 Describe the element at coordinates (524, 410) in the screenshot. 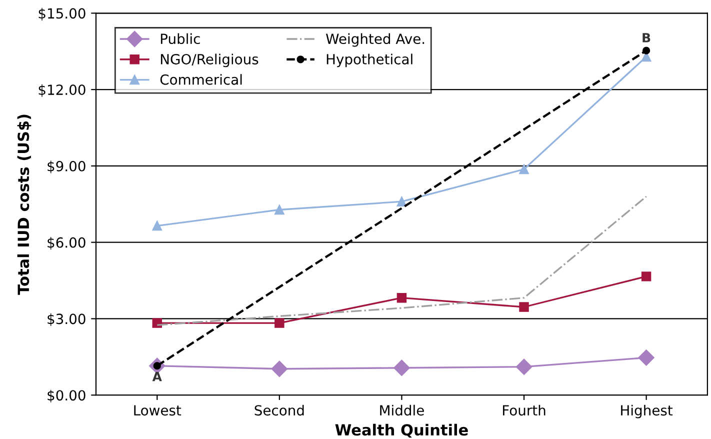

I see `x-tick-label: Fourth` at that location.